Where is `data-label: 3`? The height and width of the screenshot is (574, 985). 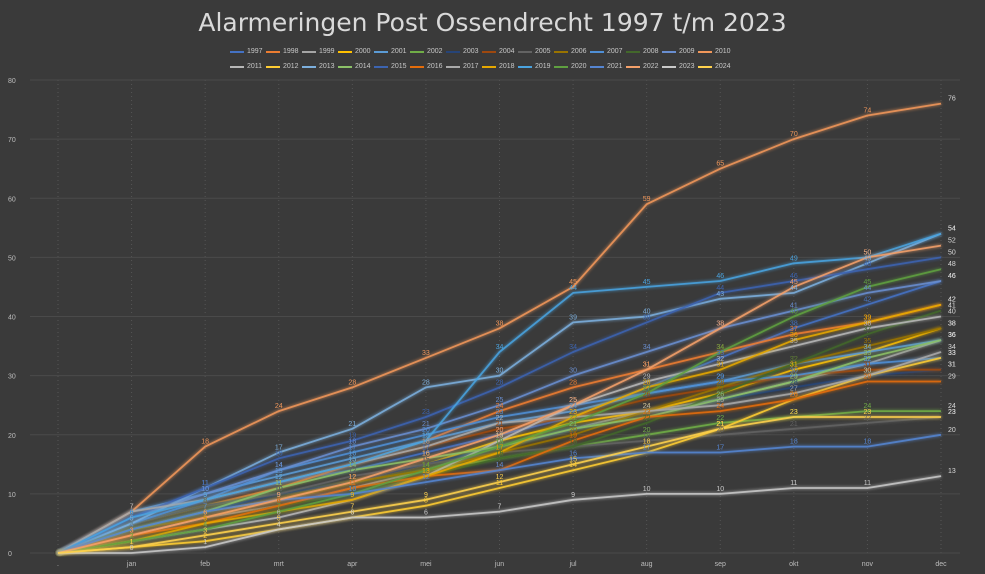 data-label: 3 is located at coordinates (132, 530).